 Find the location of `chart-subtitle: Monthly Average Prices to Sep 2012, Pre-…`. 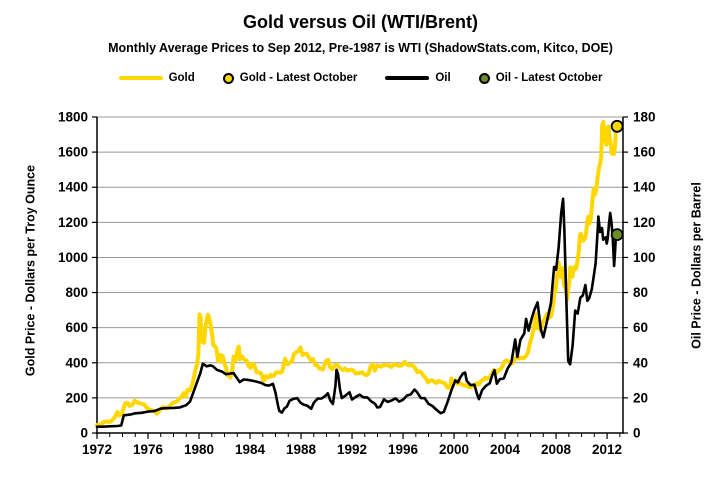

chart-subtitle: Monthly Average Prices to Sep 2012, Pre-… is located at coordinates (360, 48).